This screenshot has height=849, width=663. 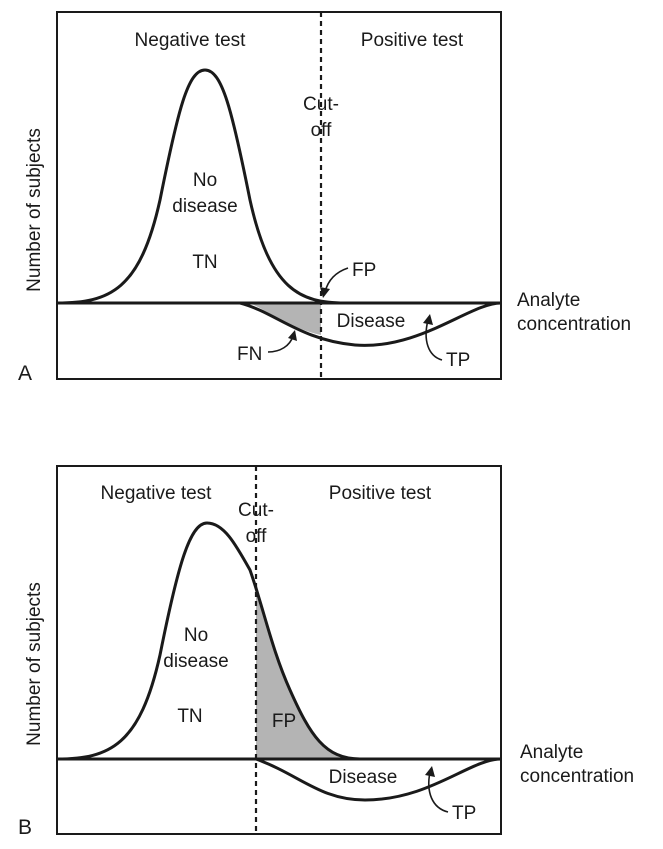 I want to click on panel-b-disease-curve, so click(x=378, y=779).